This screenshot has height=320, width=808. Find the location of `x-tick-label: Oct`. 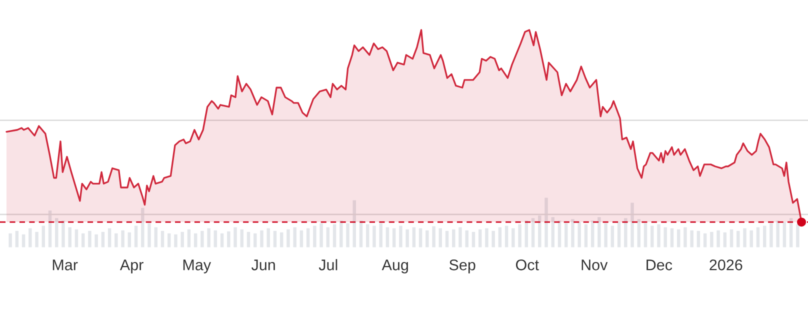

x-tick-label: Oct is located at coordinates (527, 265).